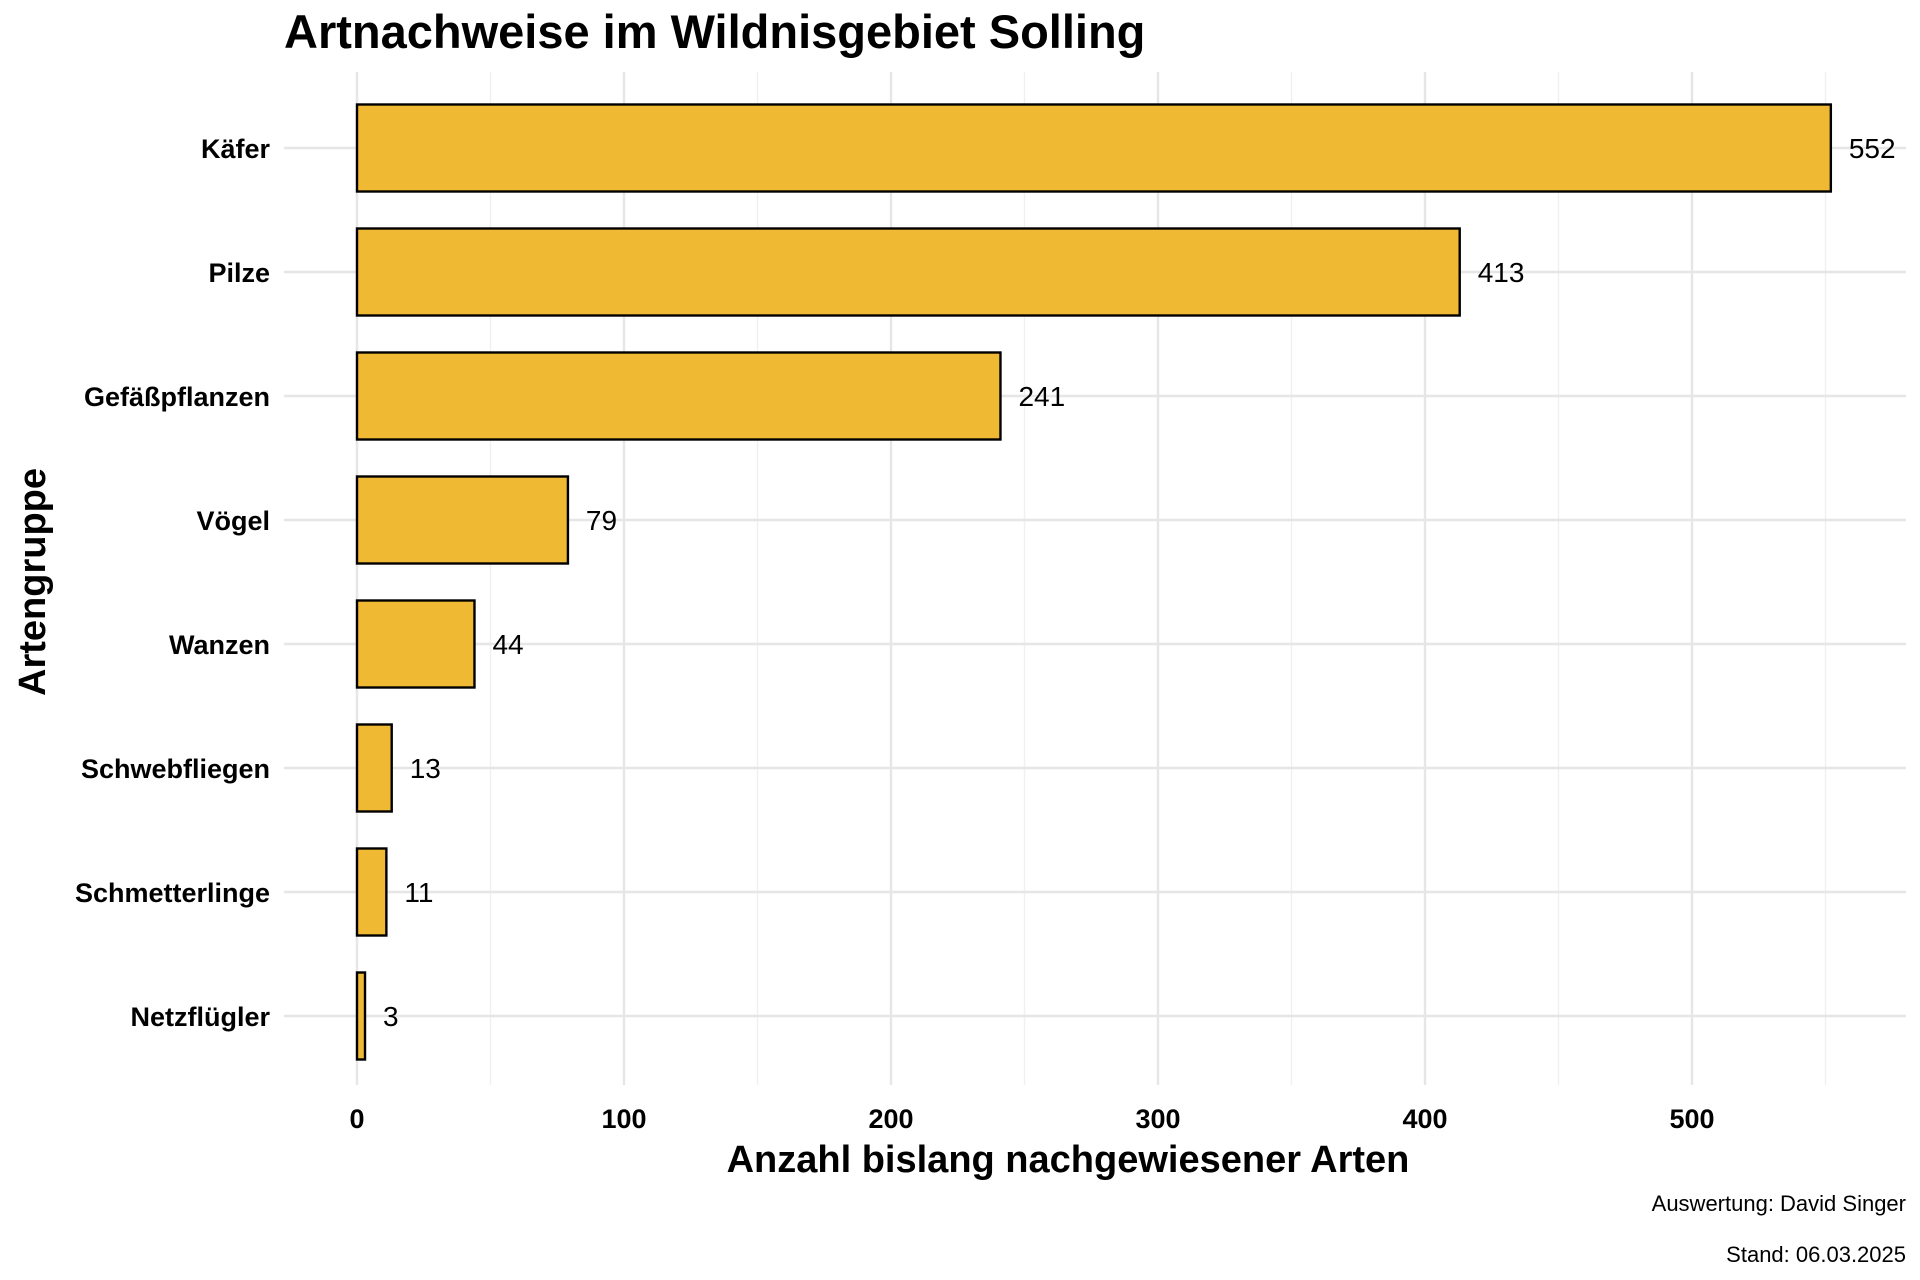 Image resolution: width=1920 pixels, height=1280 pixels. I want to click on caption-author: Auswertung: David Singer, so click(1779, 1203).